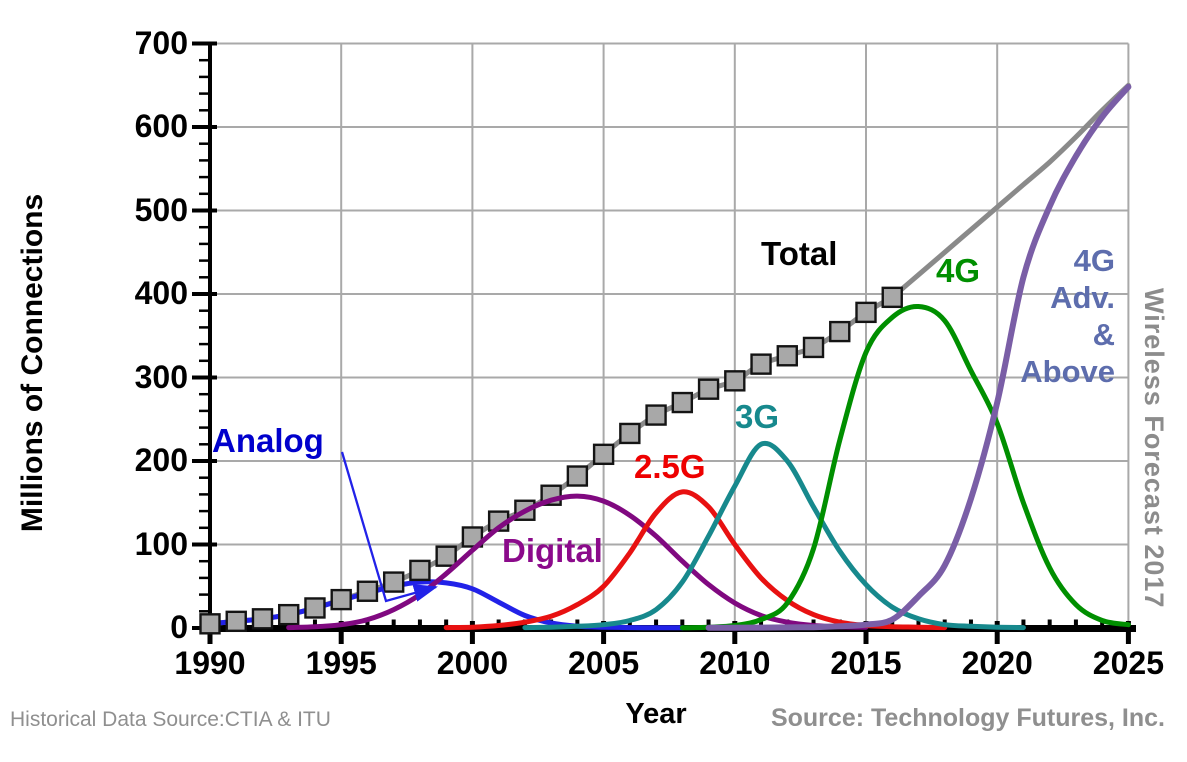  Describe the element at coordinates (1128, 663) in the screenshot. I see `x-tick-label: 2025` at that location.